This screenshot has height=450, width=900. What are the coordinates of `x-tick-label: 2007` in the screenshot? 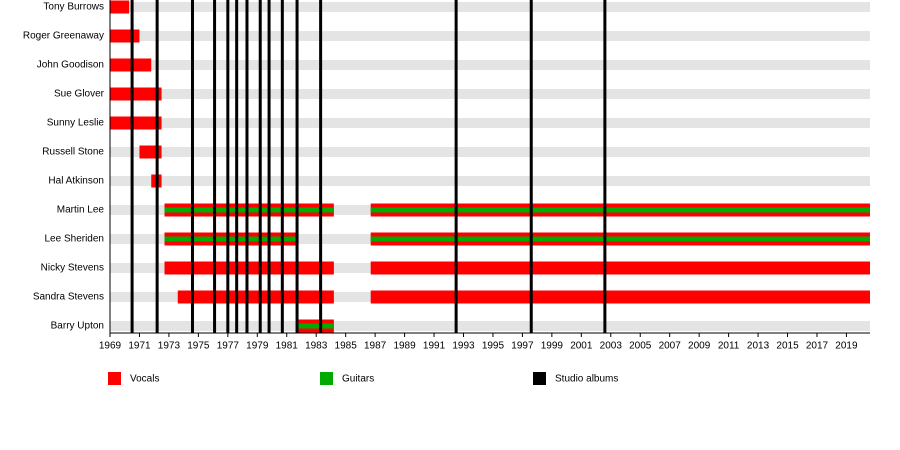 It's located at (670, 346).